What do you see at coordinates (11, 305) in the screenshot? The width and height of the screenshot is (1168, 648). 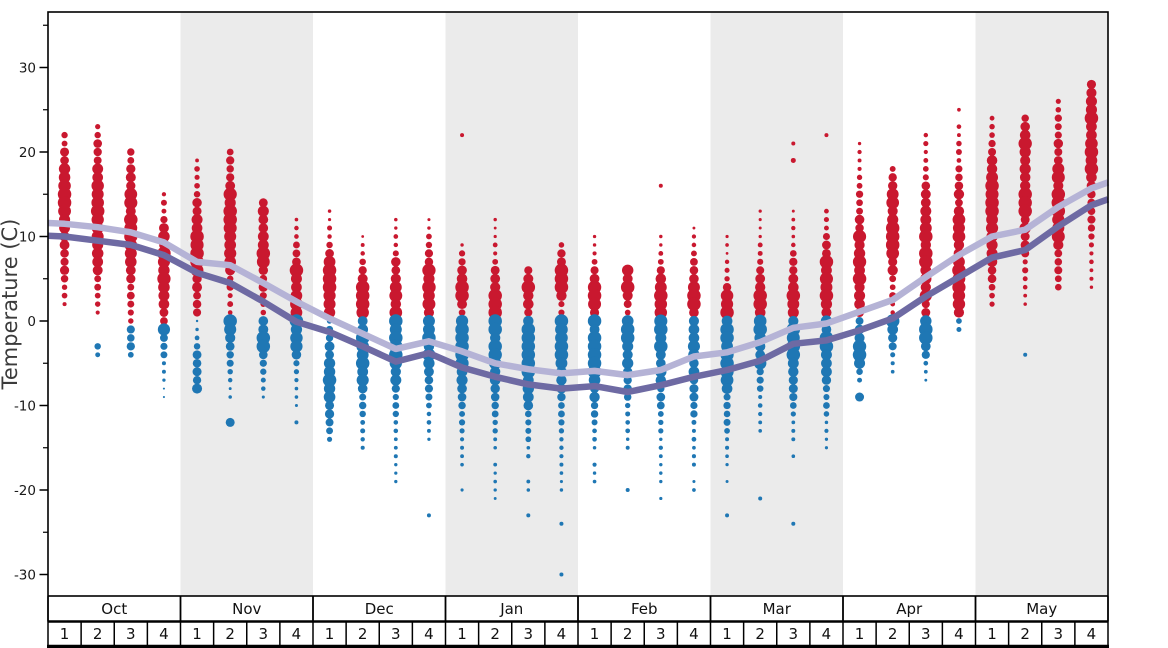 I see `y-axis-label: Temperature (C)` at bounding box center [11, 305].